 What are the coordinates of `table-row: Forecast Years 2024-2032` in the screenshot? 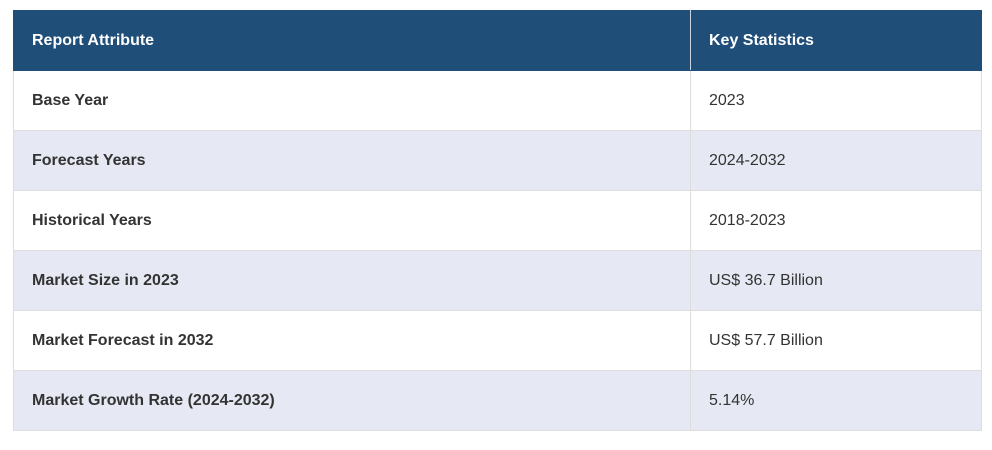 It's located at (497, 160).